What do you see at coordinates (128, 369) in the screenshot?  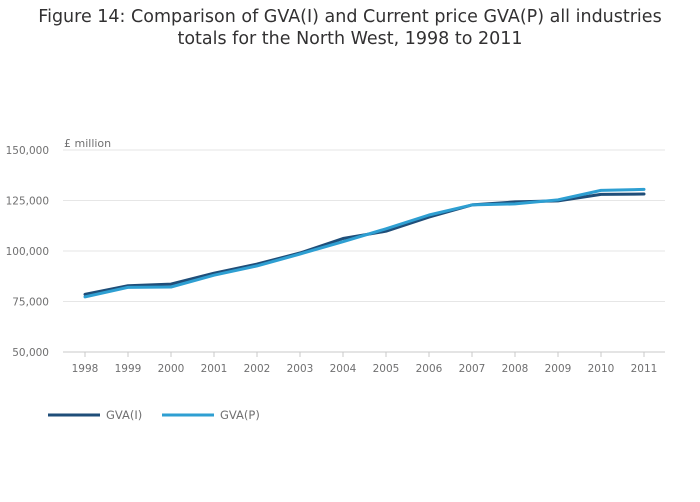 I see `x-tick-label: 1999` at bounding box center [128, 369].